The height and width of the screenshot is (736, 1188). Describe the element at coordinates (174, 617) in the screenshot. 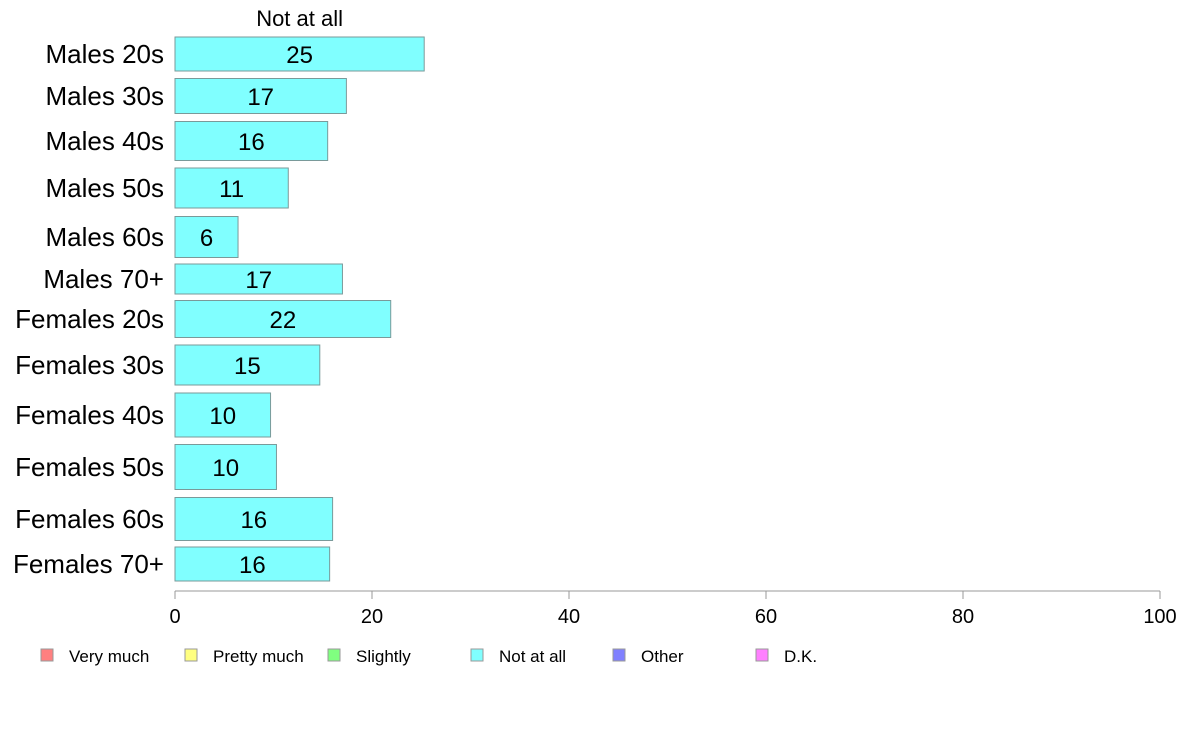

I see `x-tick-label: 0` at that location.